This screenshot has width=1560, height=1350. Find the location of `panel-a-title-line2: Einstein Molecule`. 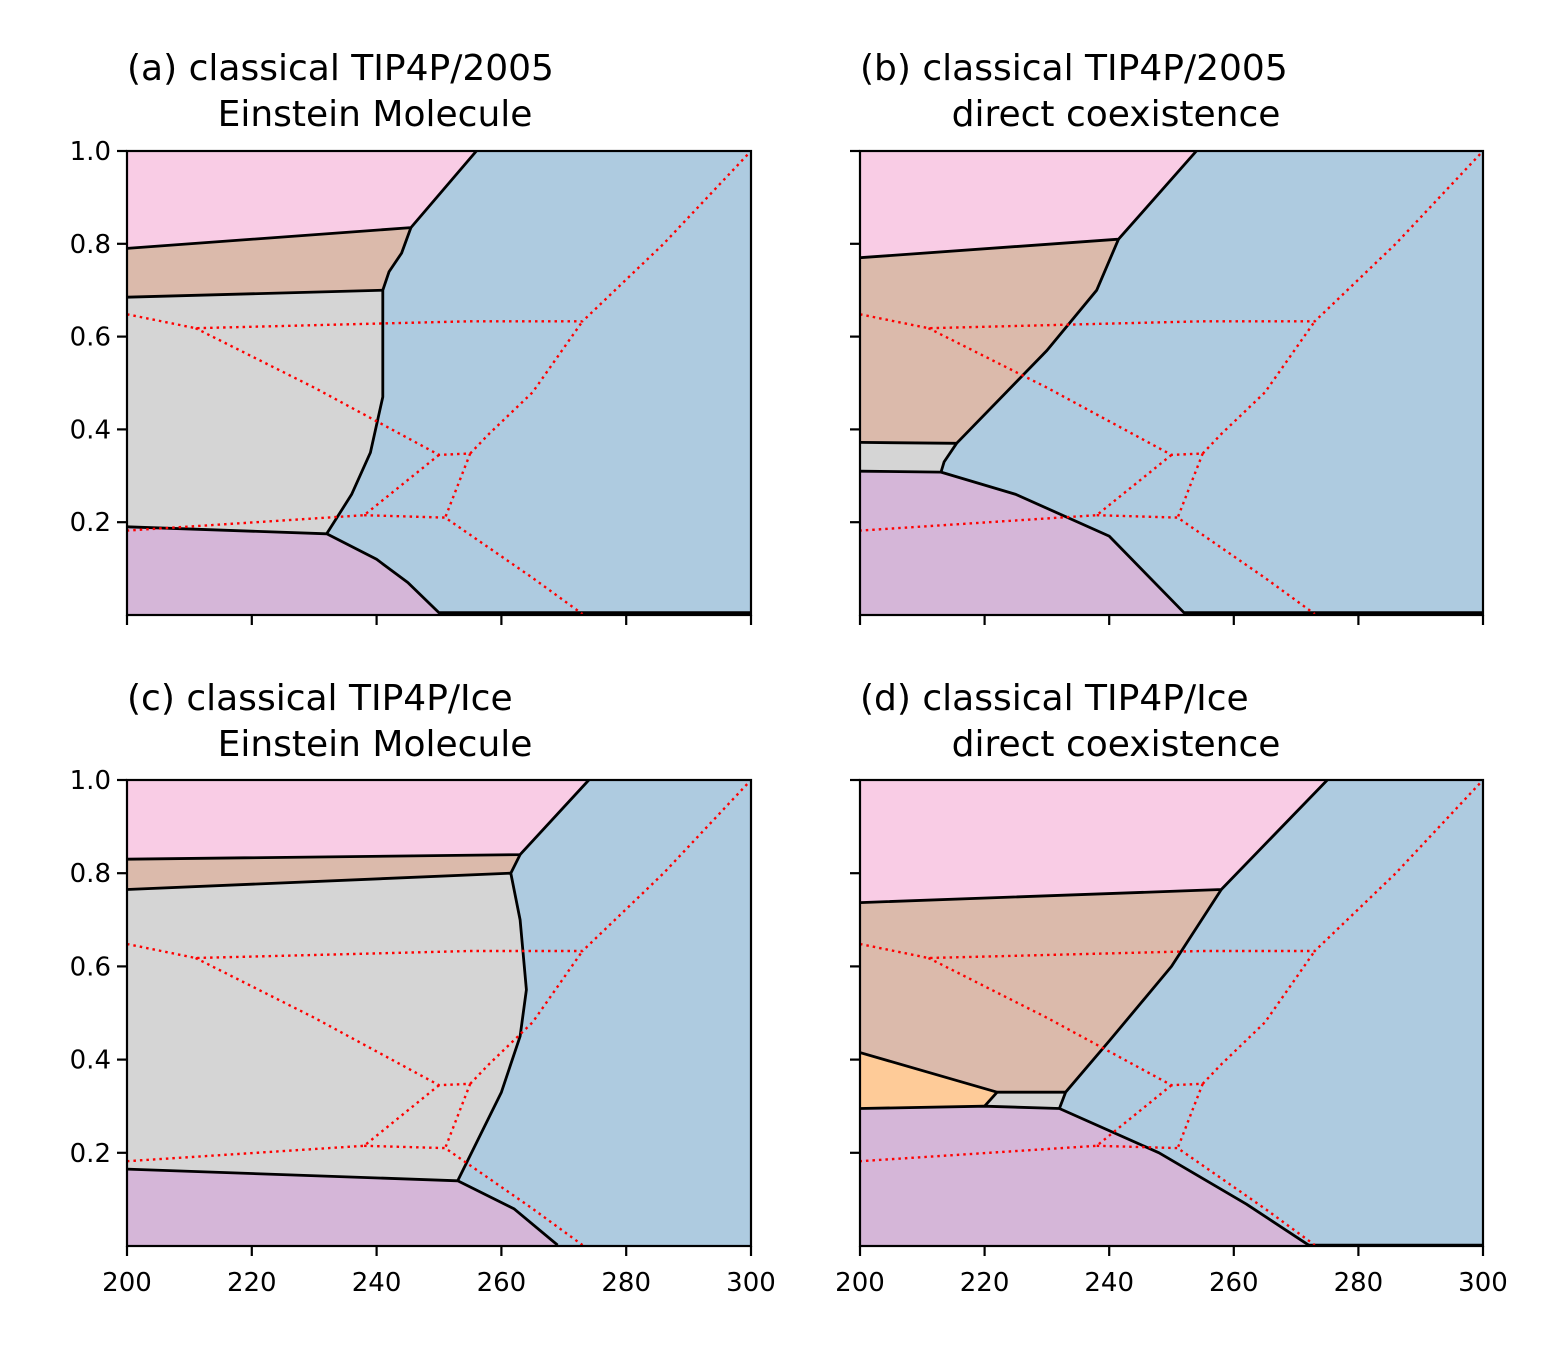

panel-a-title-line2: Einstein Molecule is located at coordinates (375, 114).